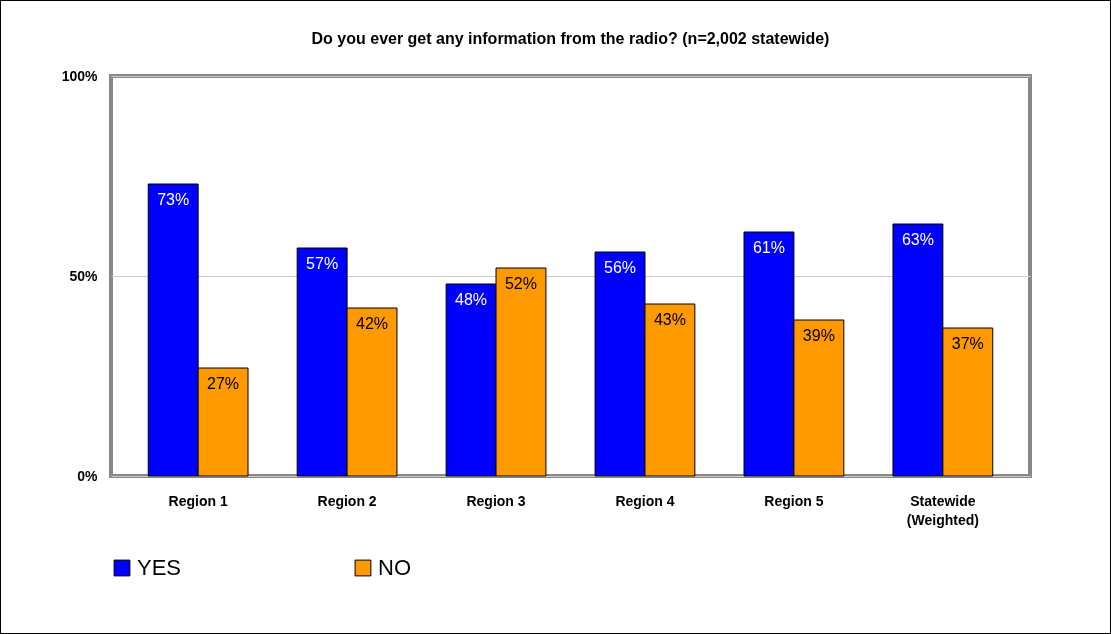  I want to click on data-label: 73%, so click(173, 199).